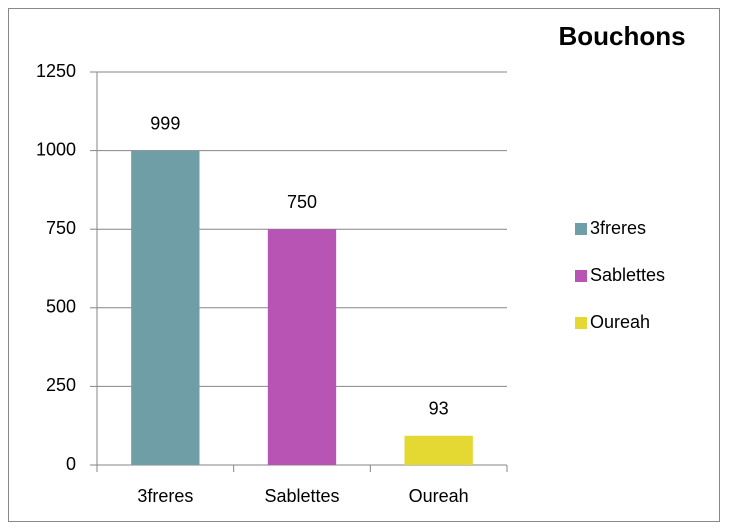 Image resolution: width=729 pixels, height=530 pixels. I want to click on x-tick-label: 3freres, so click(165, 496).